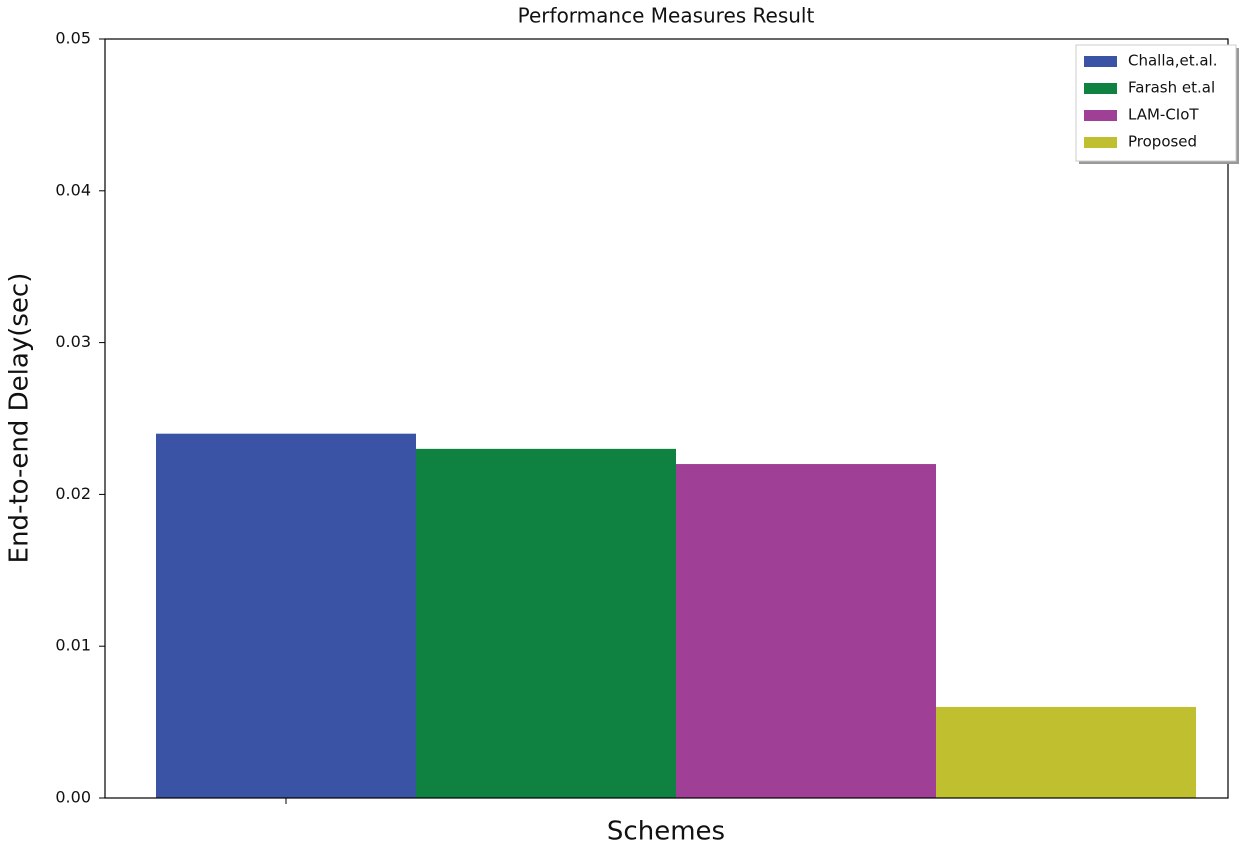  I want to click on legend-label: Challa,et.al., so click(1172, 61).